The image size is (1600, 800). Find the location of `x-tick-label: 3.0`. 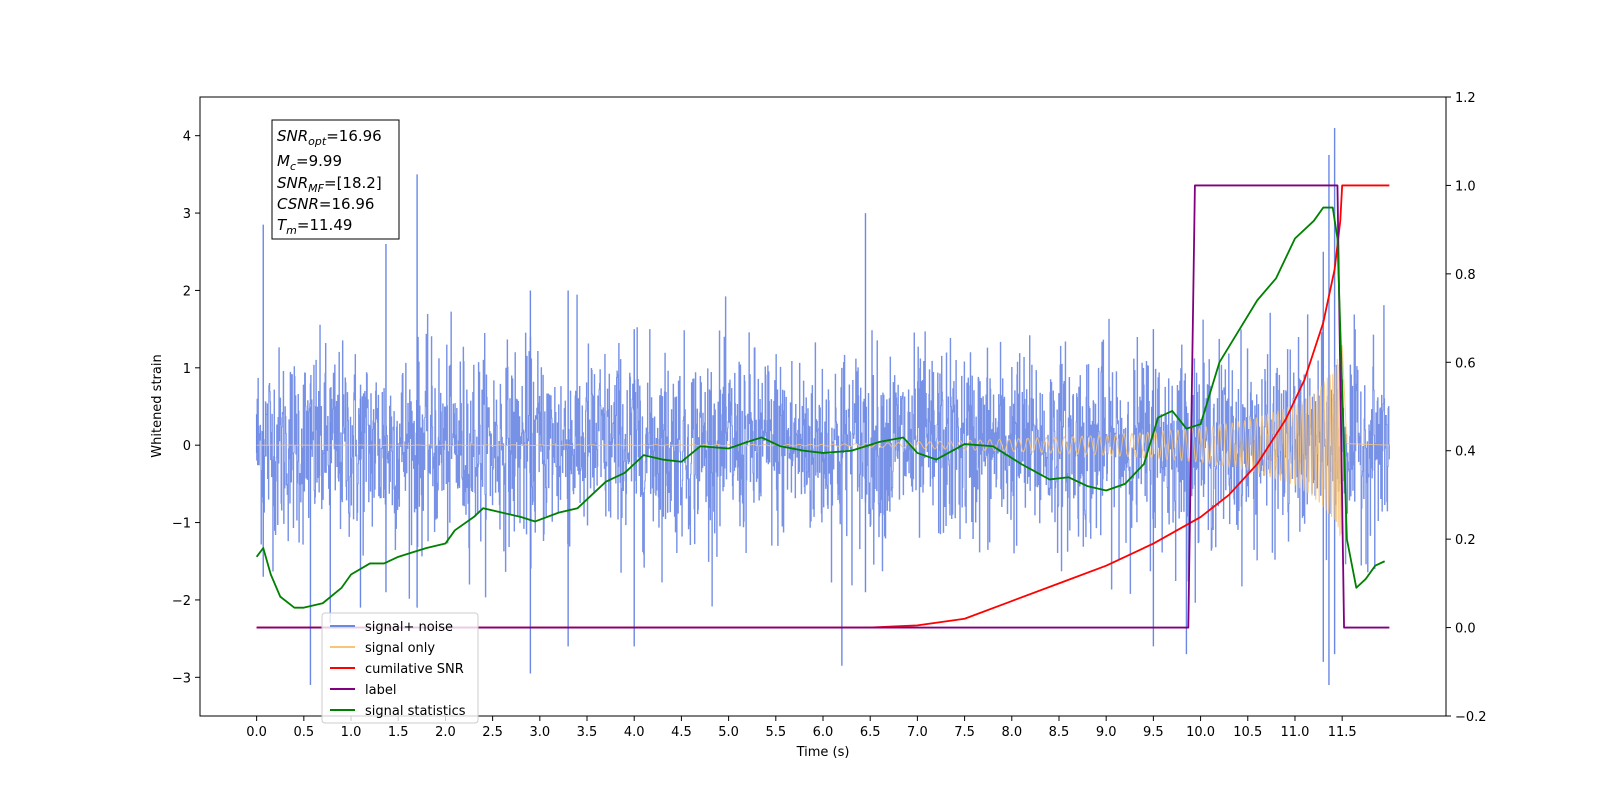

x-tick-label: 3.0 is located at coordinates (539, 732).